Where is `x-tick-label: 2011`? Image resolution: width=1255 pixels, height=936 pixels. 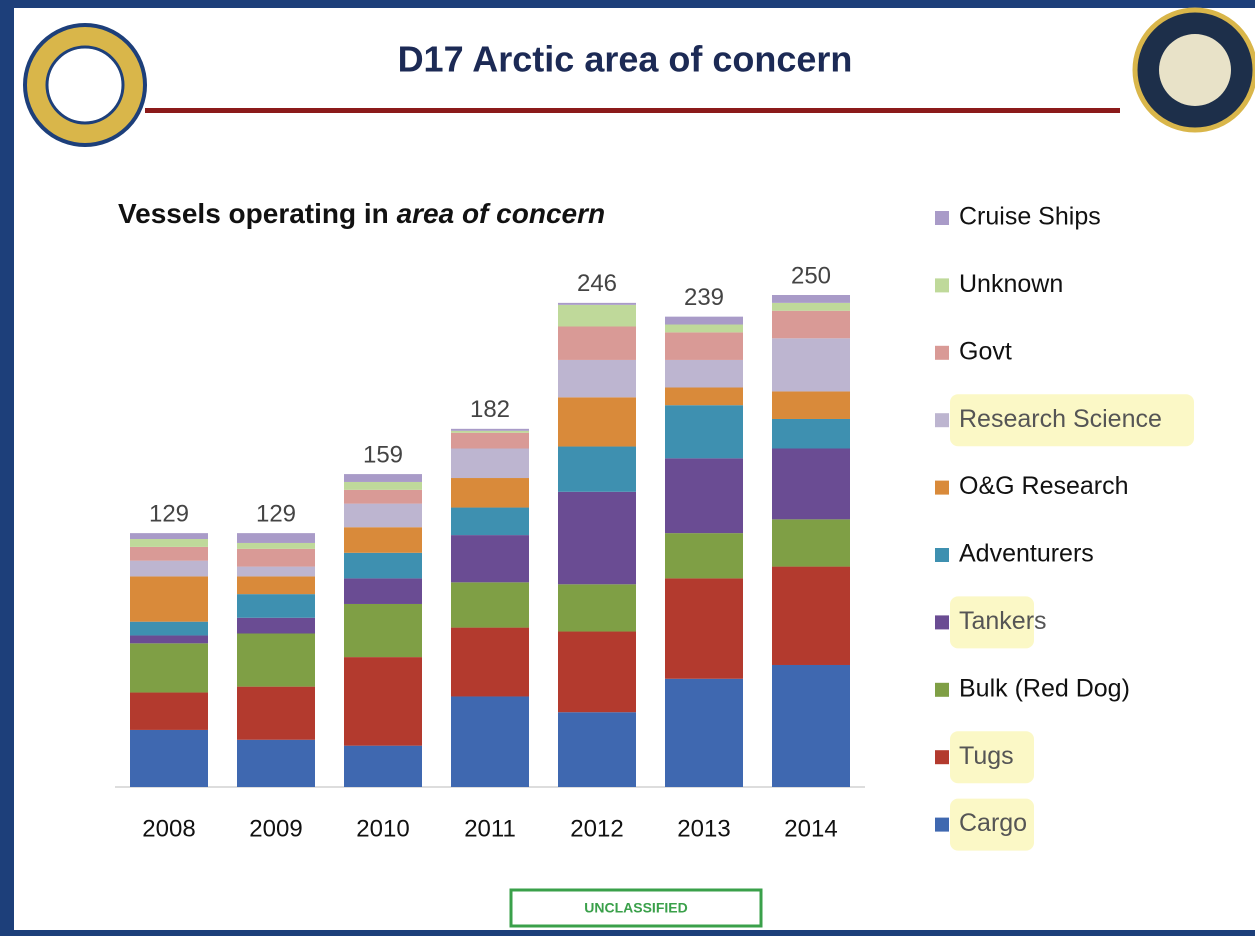 x-tick-label: 2011 is located at coordinates (490, 828).